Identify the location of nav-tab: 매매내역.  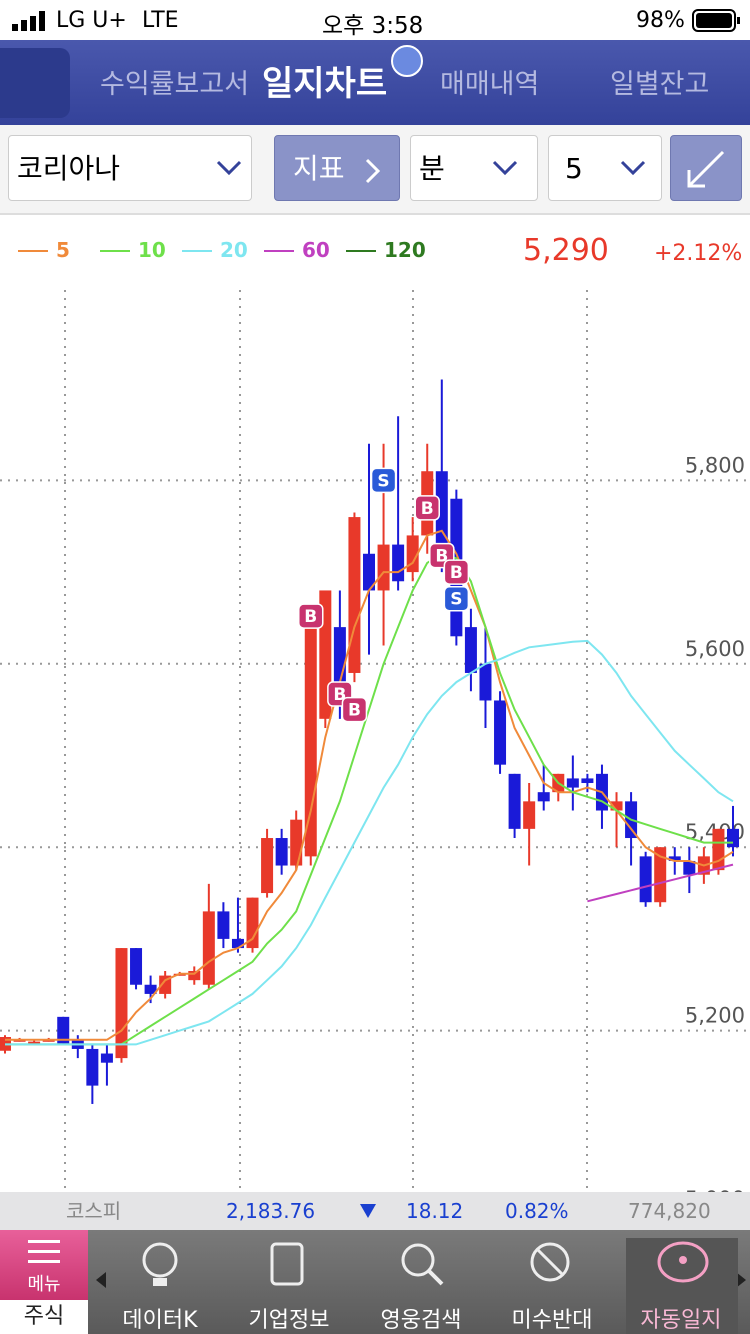
(490, 84).